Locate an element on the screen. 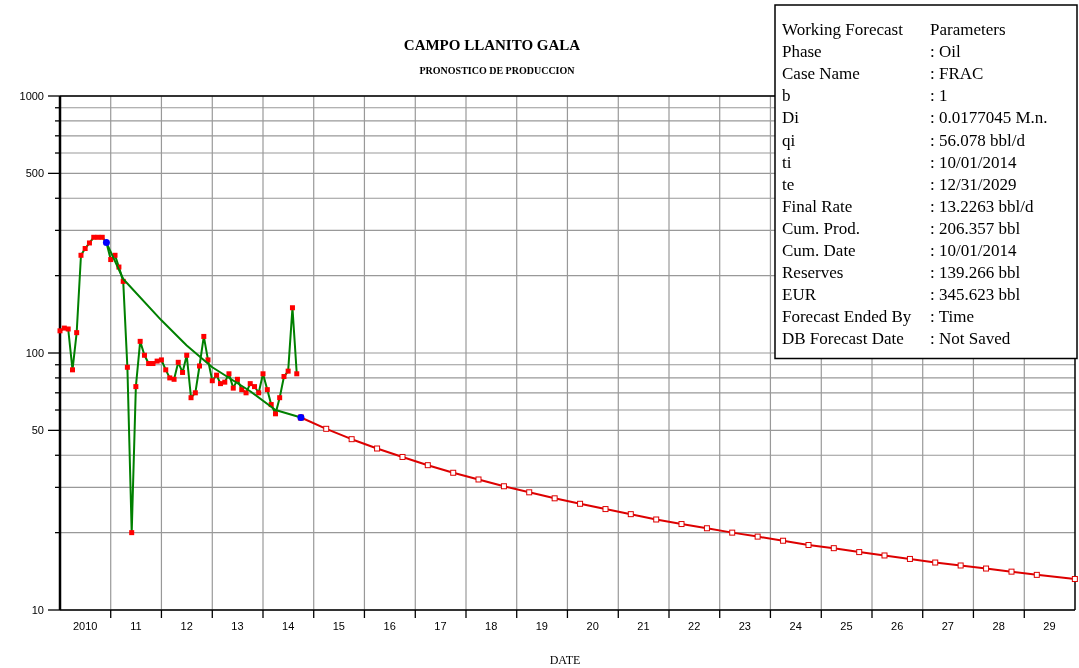  x-tick-label: 21 is located at coordinates (643, 626).